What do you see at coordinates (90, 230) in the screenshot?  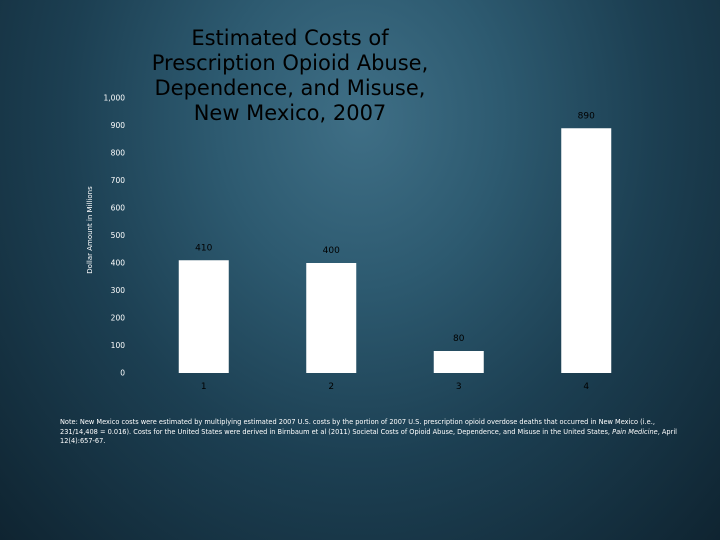 I see `y-axis-label: Dollar Amount in Millions` at bounding box center [90, 230].